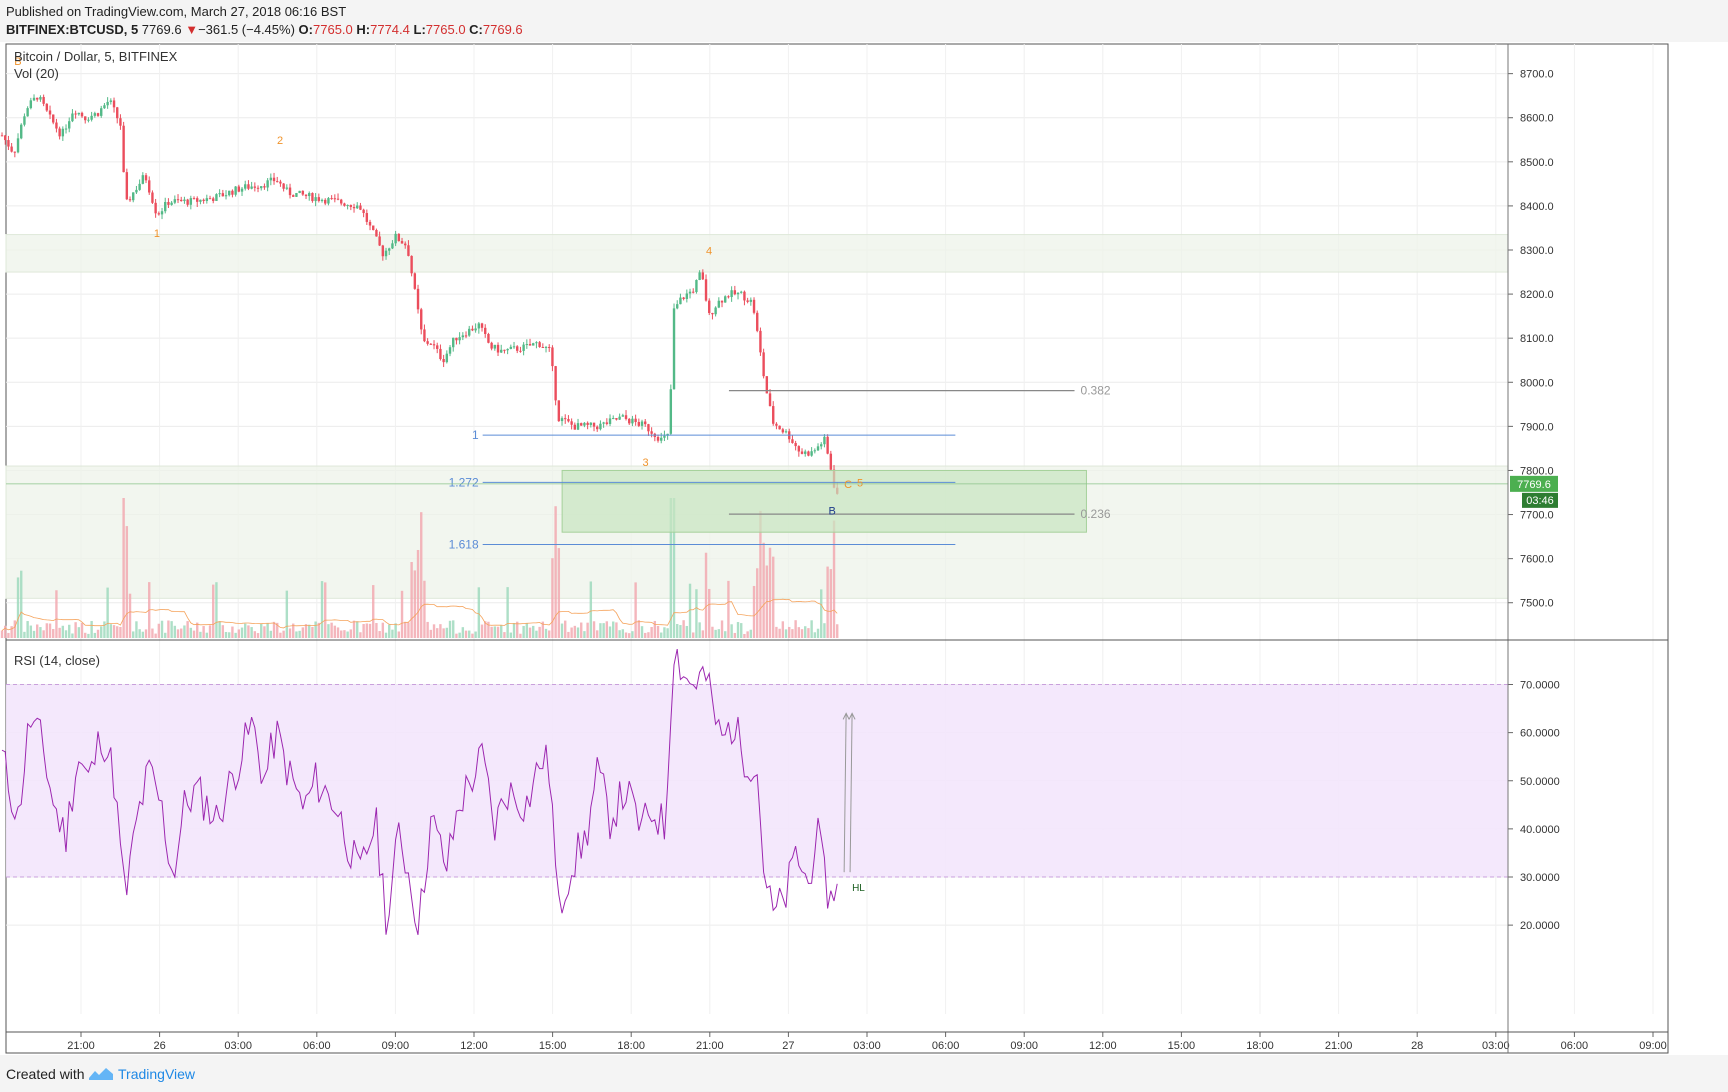 This screenshot has height=1092, width=1728. Describe the element at coordinates (157, 1074) in the screenshot. I see `tradingview-link: TradingView` at that location.